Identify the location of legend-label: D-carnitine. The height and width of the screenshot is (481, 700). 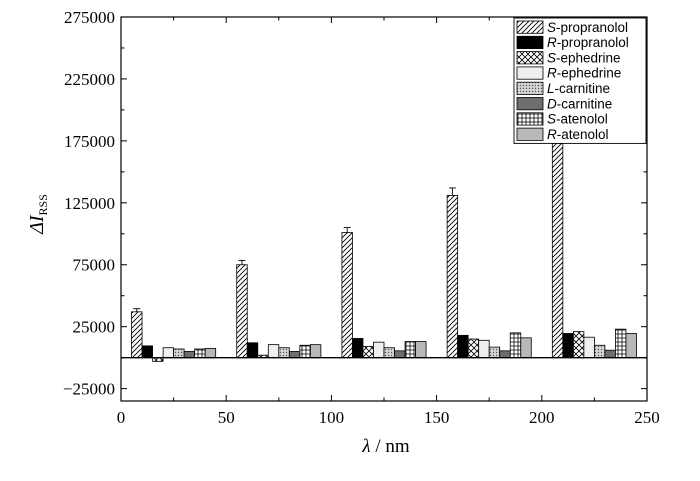
(579, 103).